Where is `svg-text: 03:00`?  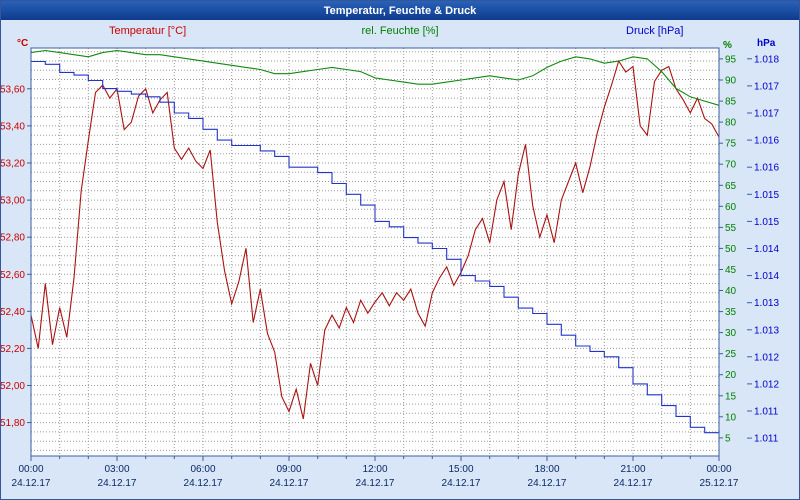
svg-text: 03:00 is located at coordinates (116, 469).